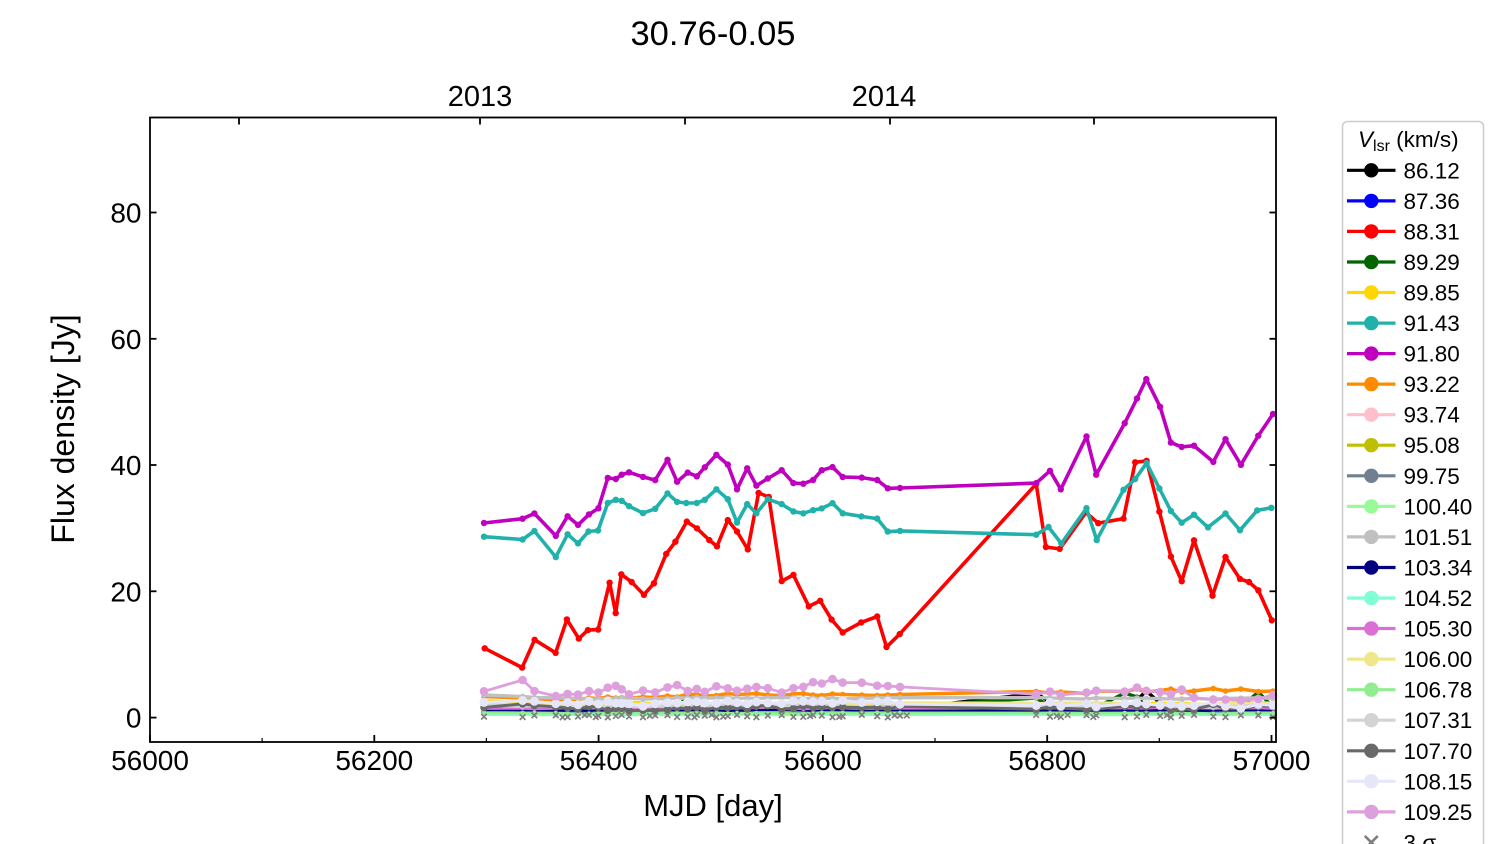 The width and height of the screenshot is (1500, 844). What do you see at coordinates (1438, 751) in the screenshot?
I see `svg-text: 107.70` at bounding box center [1438, 751].